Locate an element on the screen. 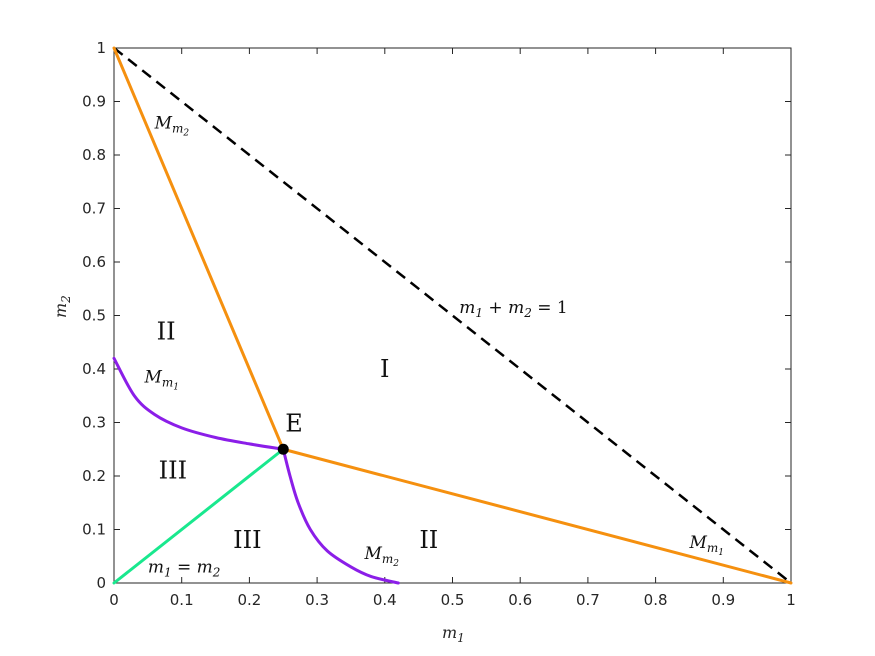  y-tick-label: 0.5 is located at coordinates (94, 316).